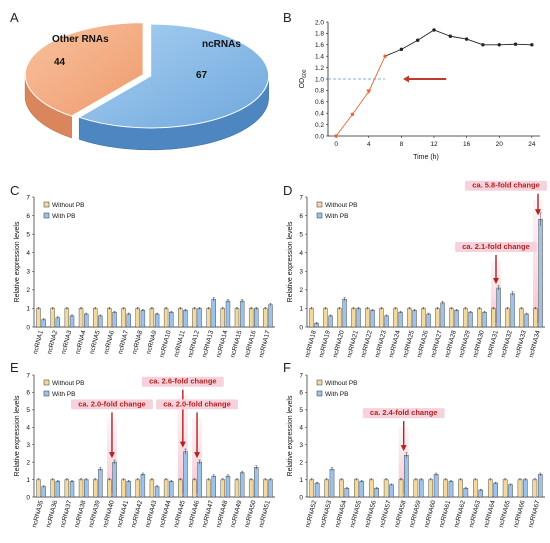 Image resolution: width=550 pixels, height=543 pixels. What do you see at coordinates (402, 144) in the screenshot?
I see `x-tick-label: 8` at bounding box center [402, 144].